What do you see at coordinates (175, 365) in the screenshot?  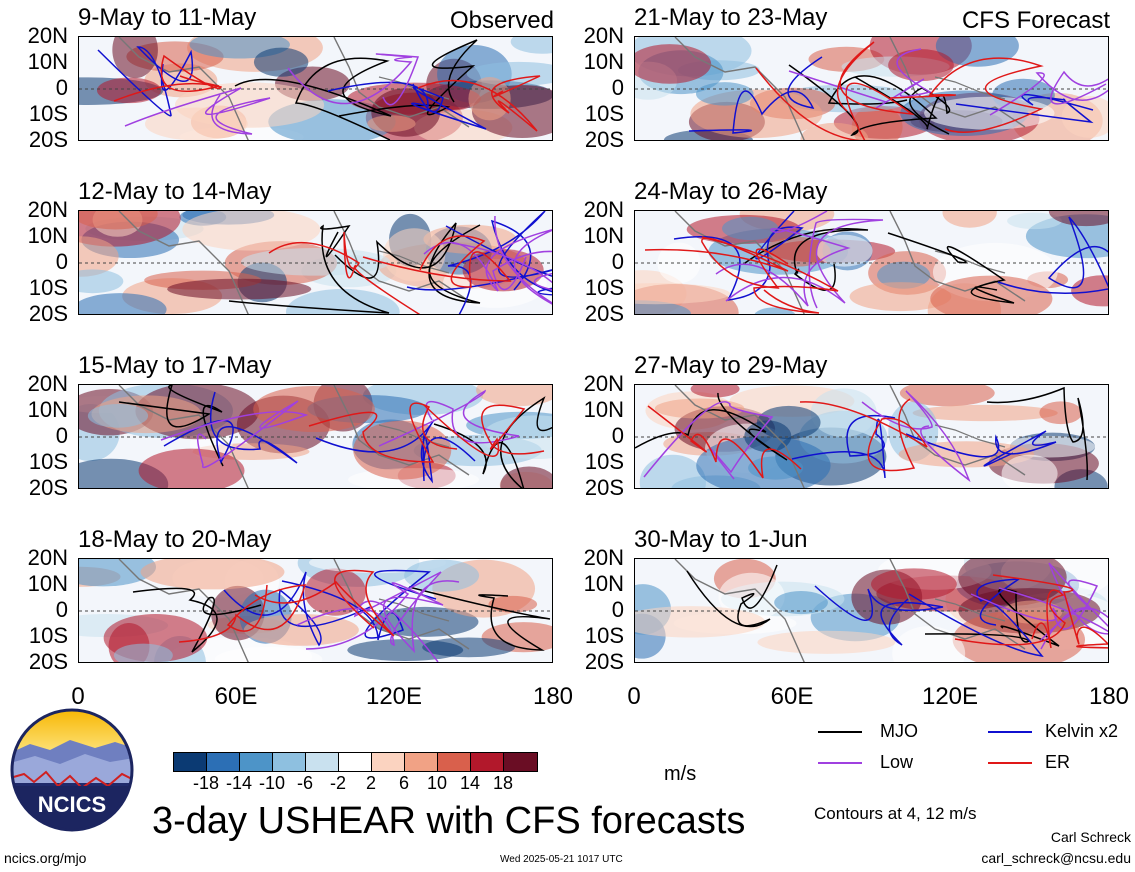 I see `panel-title-3: 15-May to 17-May` at bounding box center [175, 365].